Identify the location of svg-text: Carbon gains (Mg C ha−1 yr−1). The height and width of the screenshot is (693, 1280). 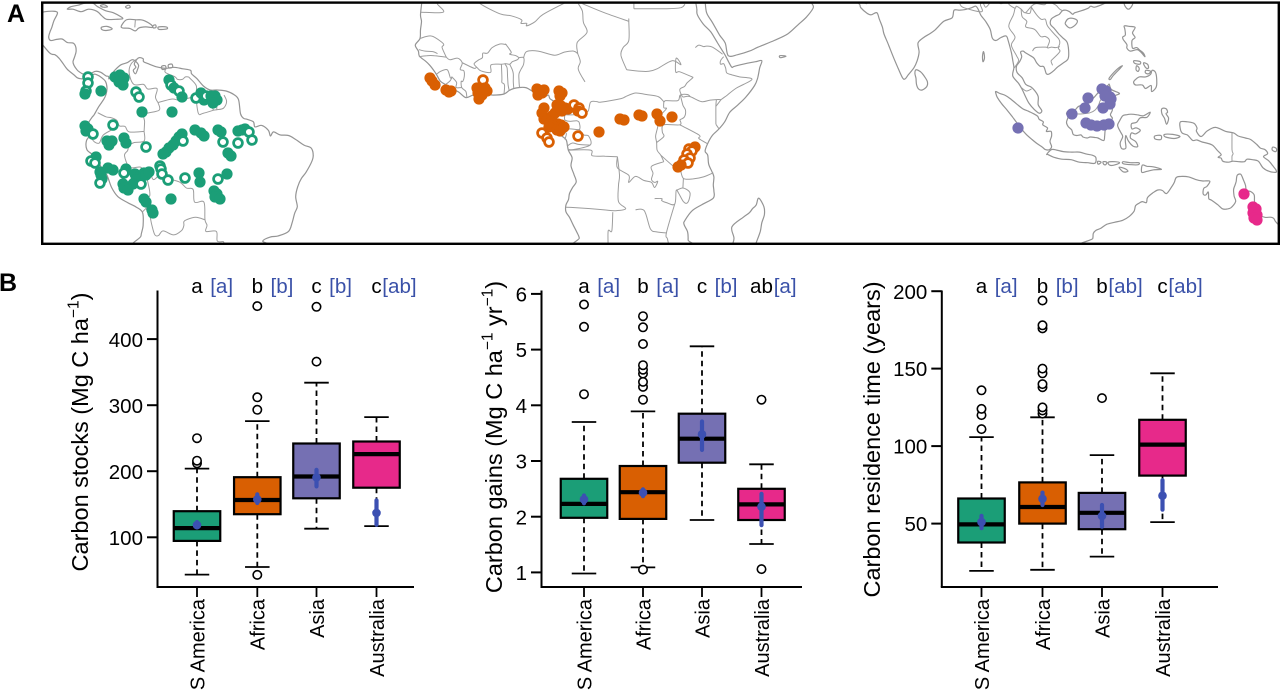
(494, 437).